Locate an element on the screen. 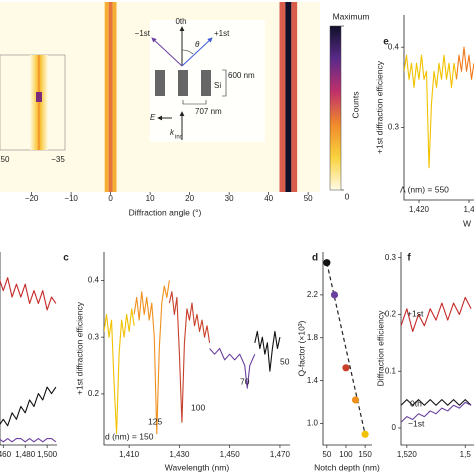 The height and width of the screenshot is (474, 474). field-label: E is located at coordinates (153, 117).